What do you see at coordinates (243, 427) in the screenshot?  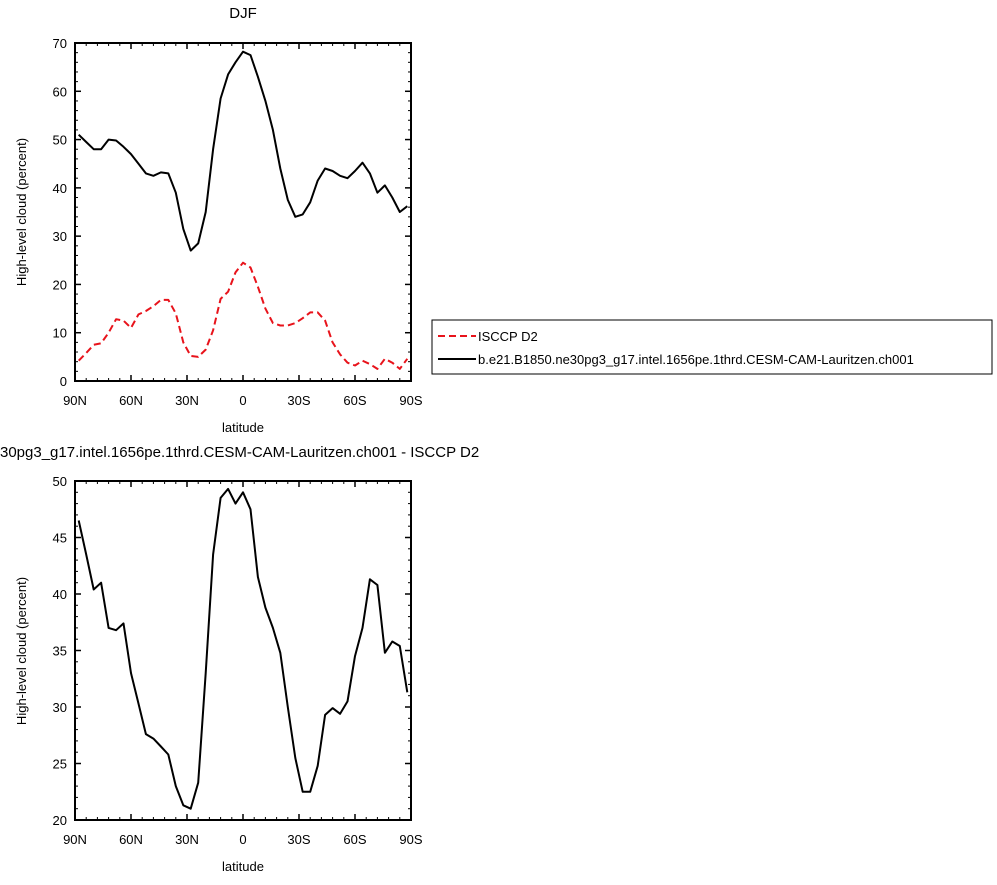 I see `x-axis-label: latitude` at bounding box center [243, 427].